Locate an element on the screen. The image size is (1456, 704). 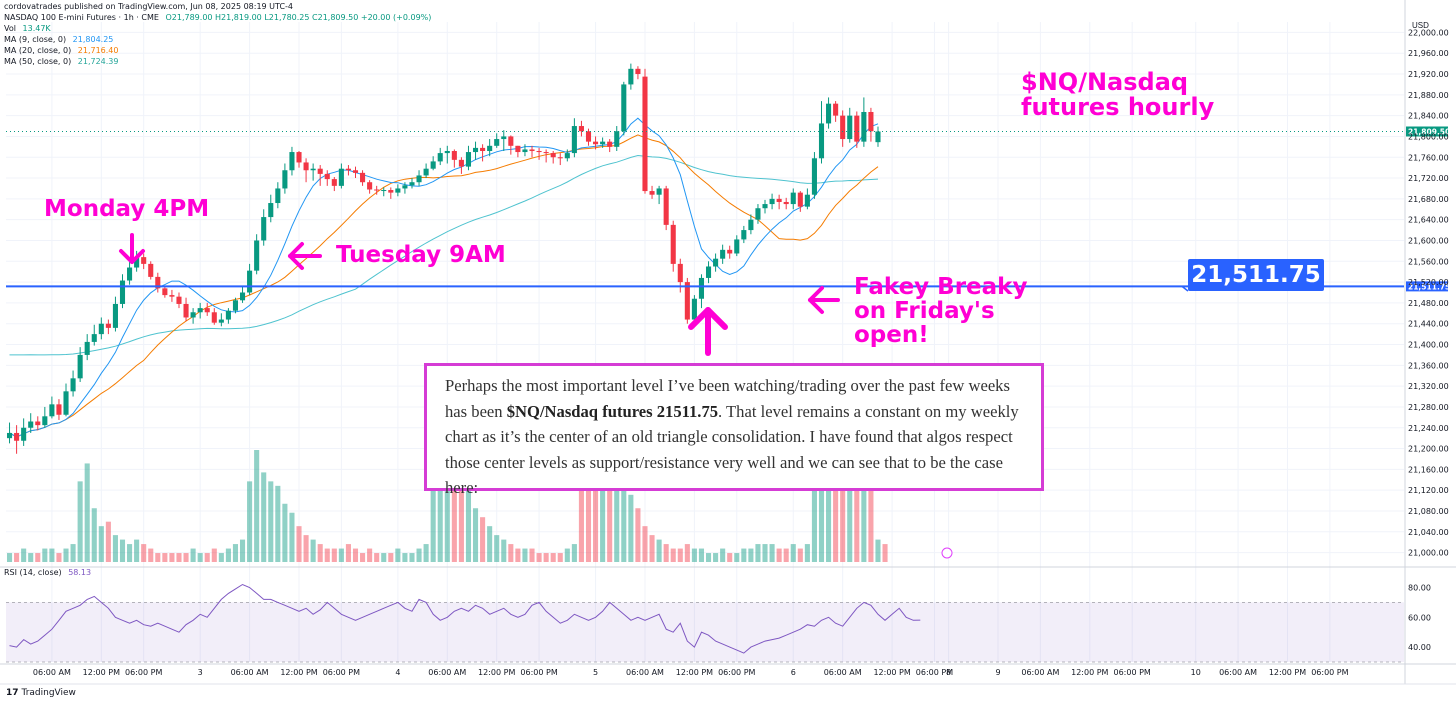
legend-ma9: MA (9, close, 0) 21,804.25 is located at coordinates (60, 39).